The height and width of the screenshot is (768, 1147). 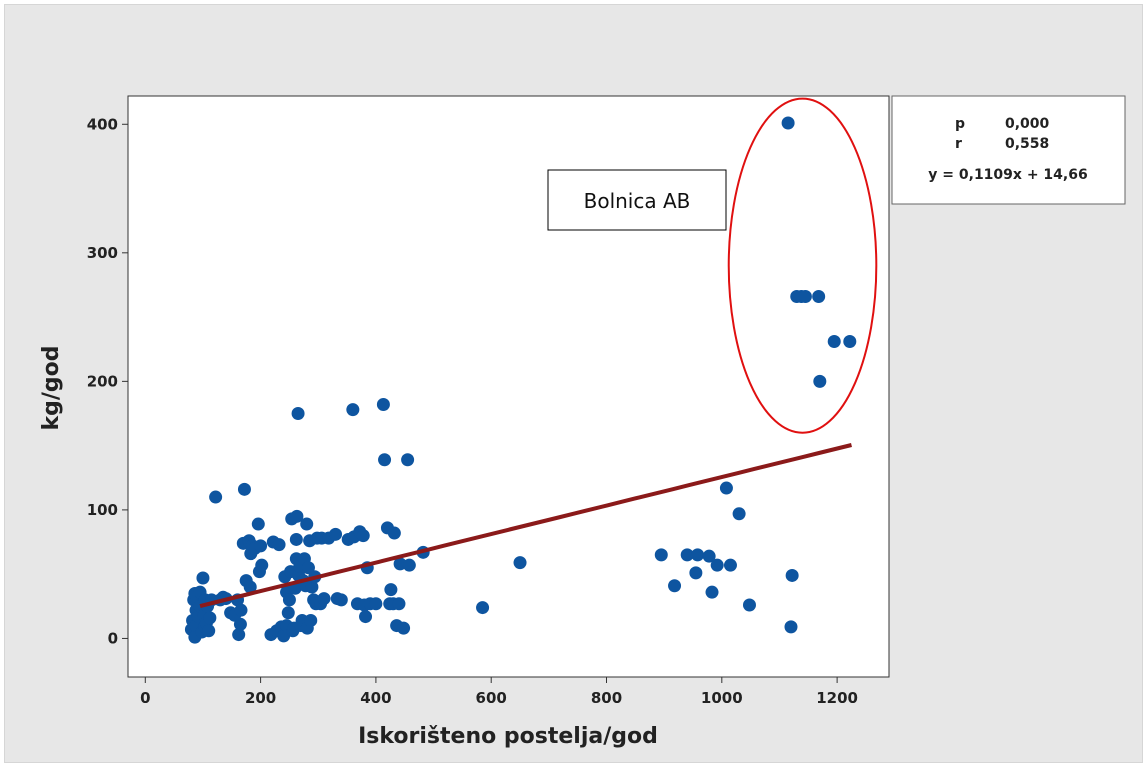 I want to click on y-axis-title: kg/god, so click(x=51, y=387).